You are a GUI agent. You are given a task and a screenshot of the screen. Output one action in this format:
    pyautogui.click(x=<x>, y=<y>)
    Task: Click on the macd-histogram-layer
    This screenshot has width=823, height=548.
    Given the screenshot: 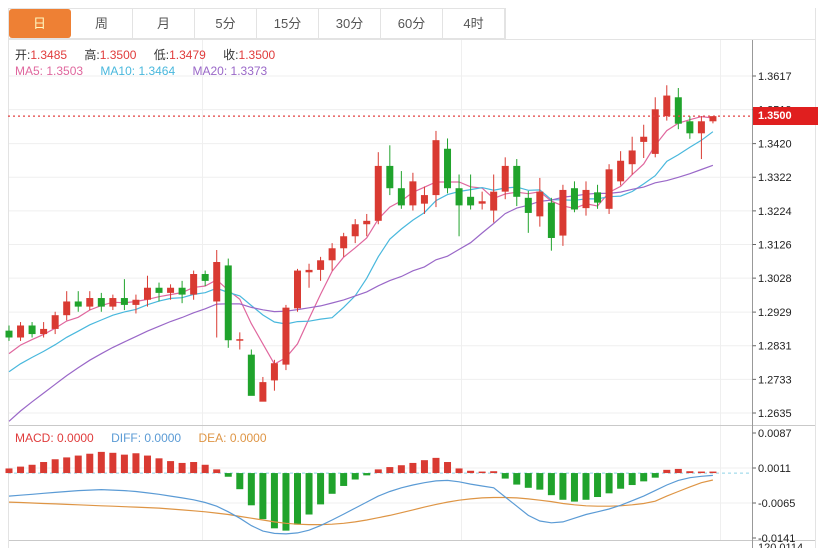 What is the action you would take?
    pyautogui.click(x=361, y=491)
    